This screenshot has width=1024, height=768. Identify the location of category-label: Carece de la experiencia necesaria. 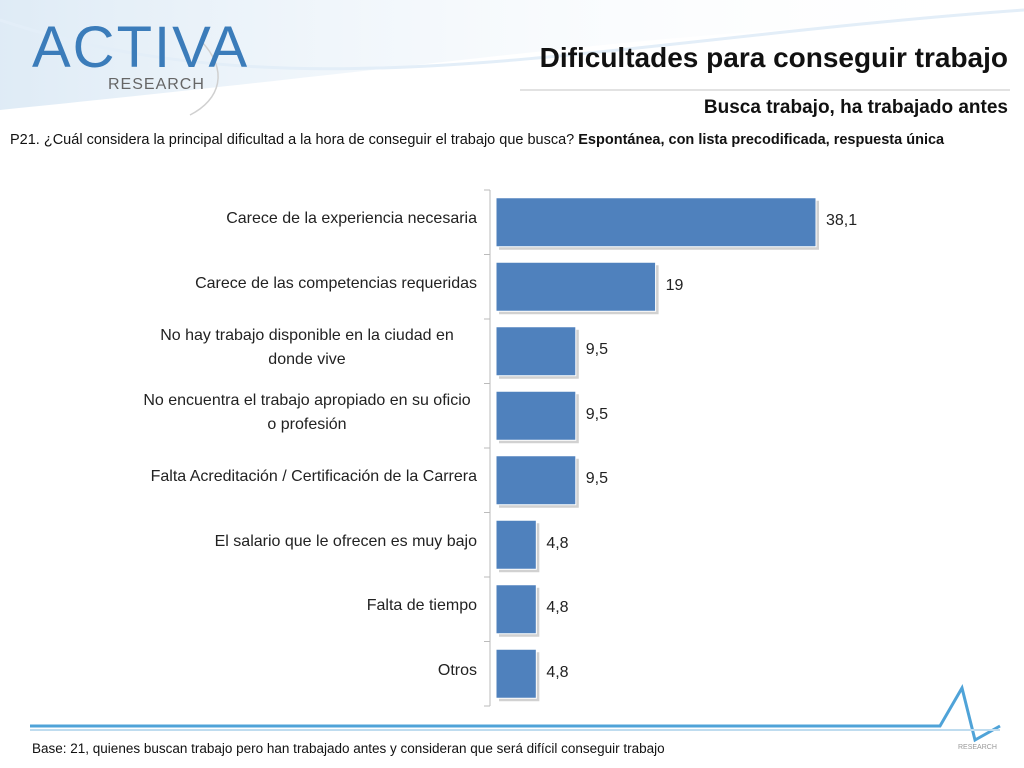
(298, 219).